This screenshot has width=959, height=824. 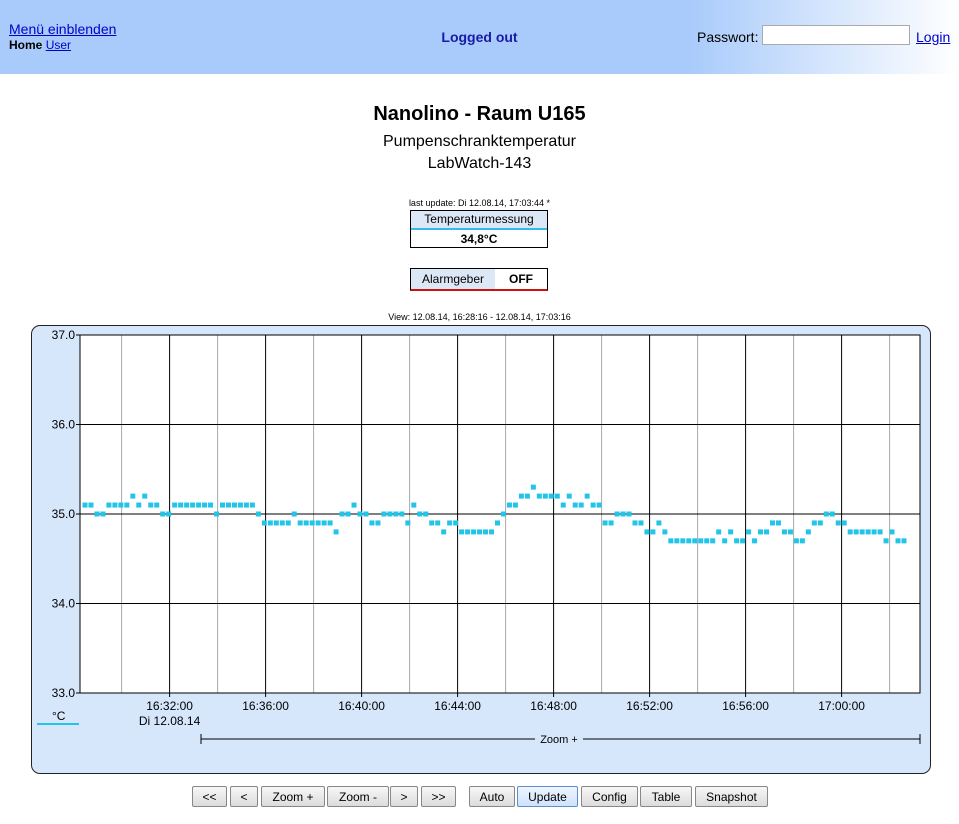 What do you see at coordinates (58, 45) in the screenshot?
I see `breadcrumb-user-link: User` at bounding box center [58, 45].